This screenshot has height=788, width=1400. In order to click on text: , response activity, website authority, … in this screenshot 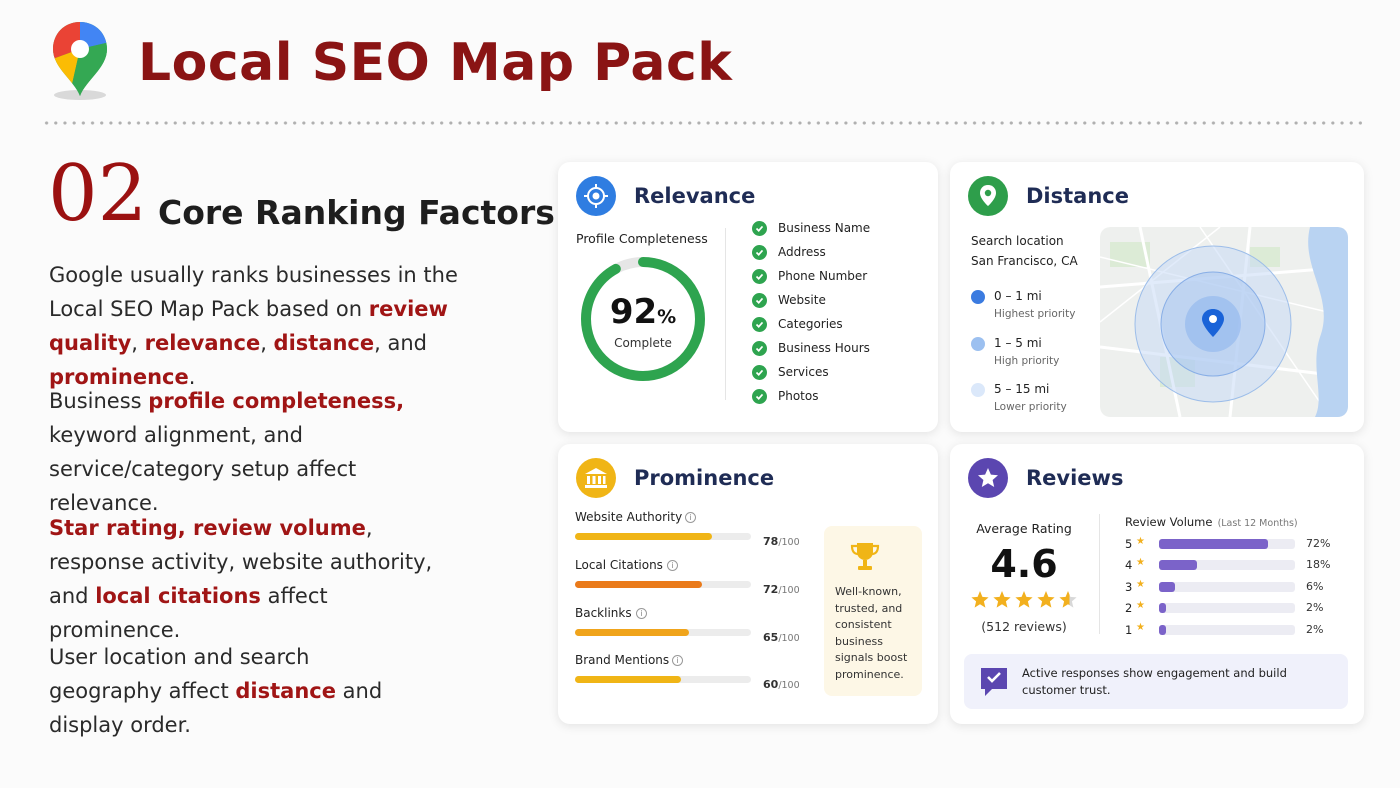, I will do `click(241, 562)`.